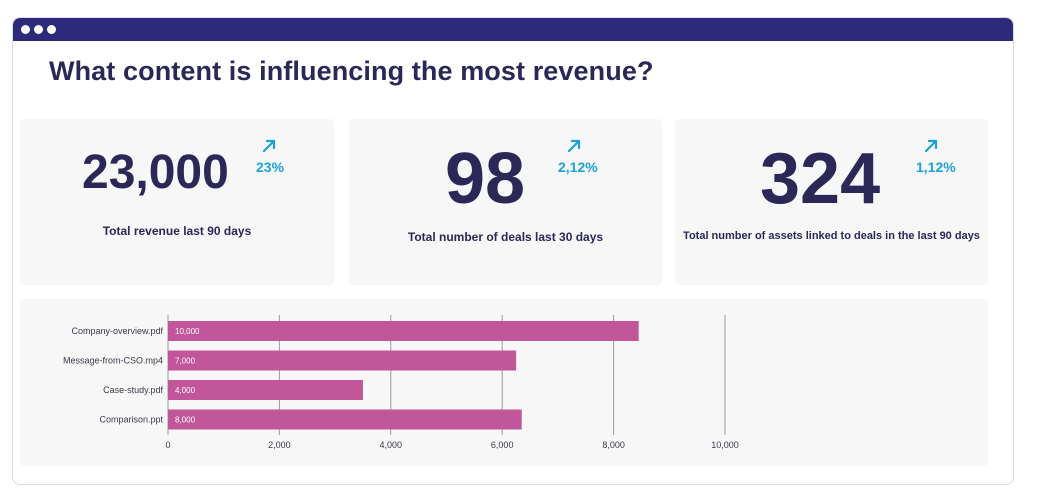  I want to click on bar-value-label: 10,000, so click(187, 331).